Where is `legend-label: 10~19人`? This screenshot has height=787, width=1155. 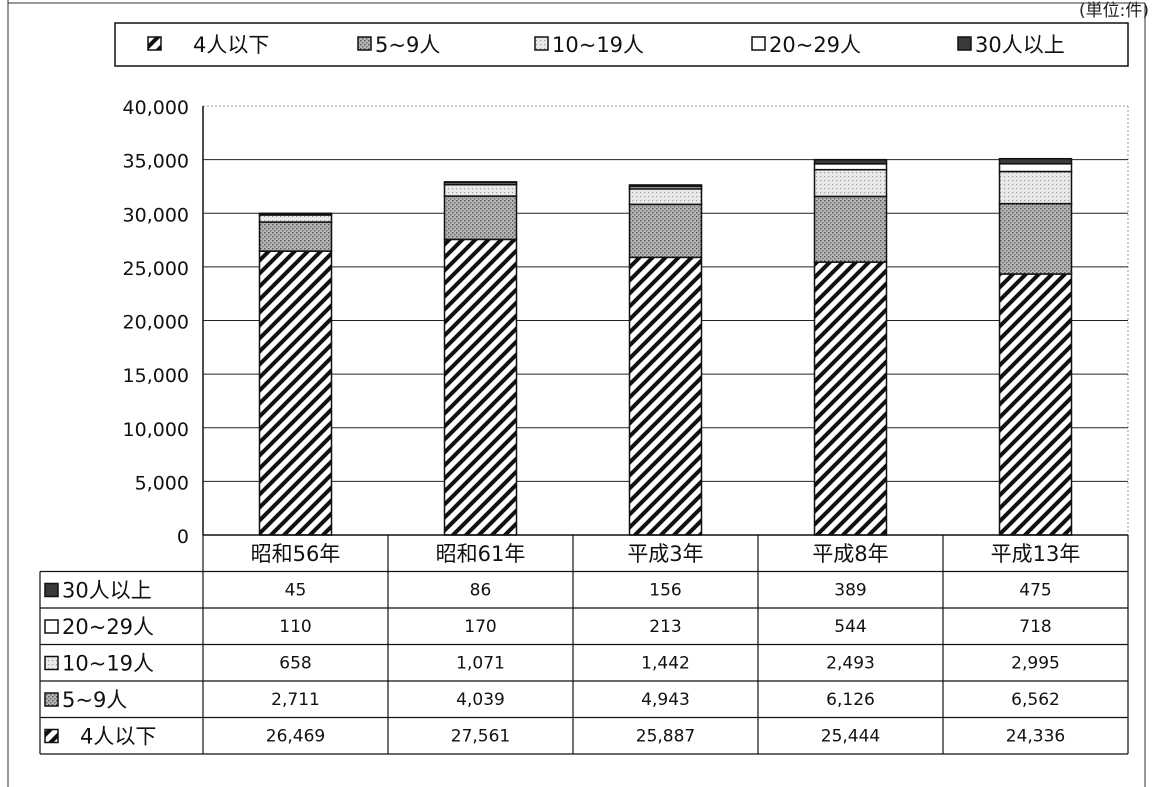 legend-label: 10~19人 is located at coordinates (598, 45).